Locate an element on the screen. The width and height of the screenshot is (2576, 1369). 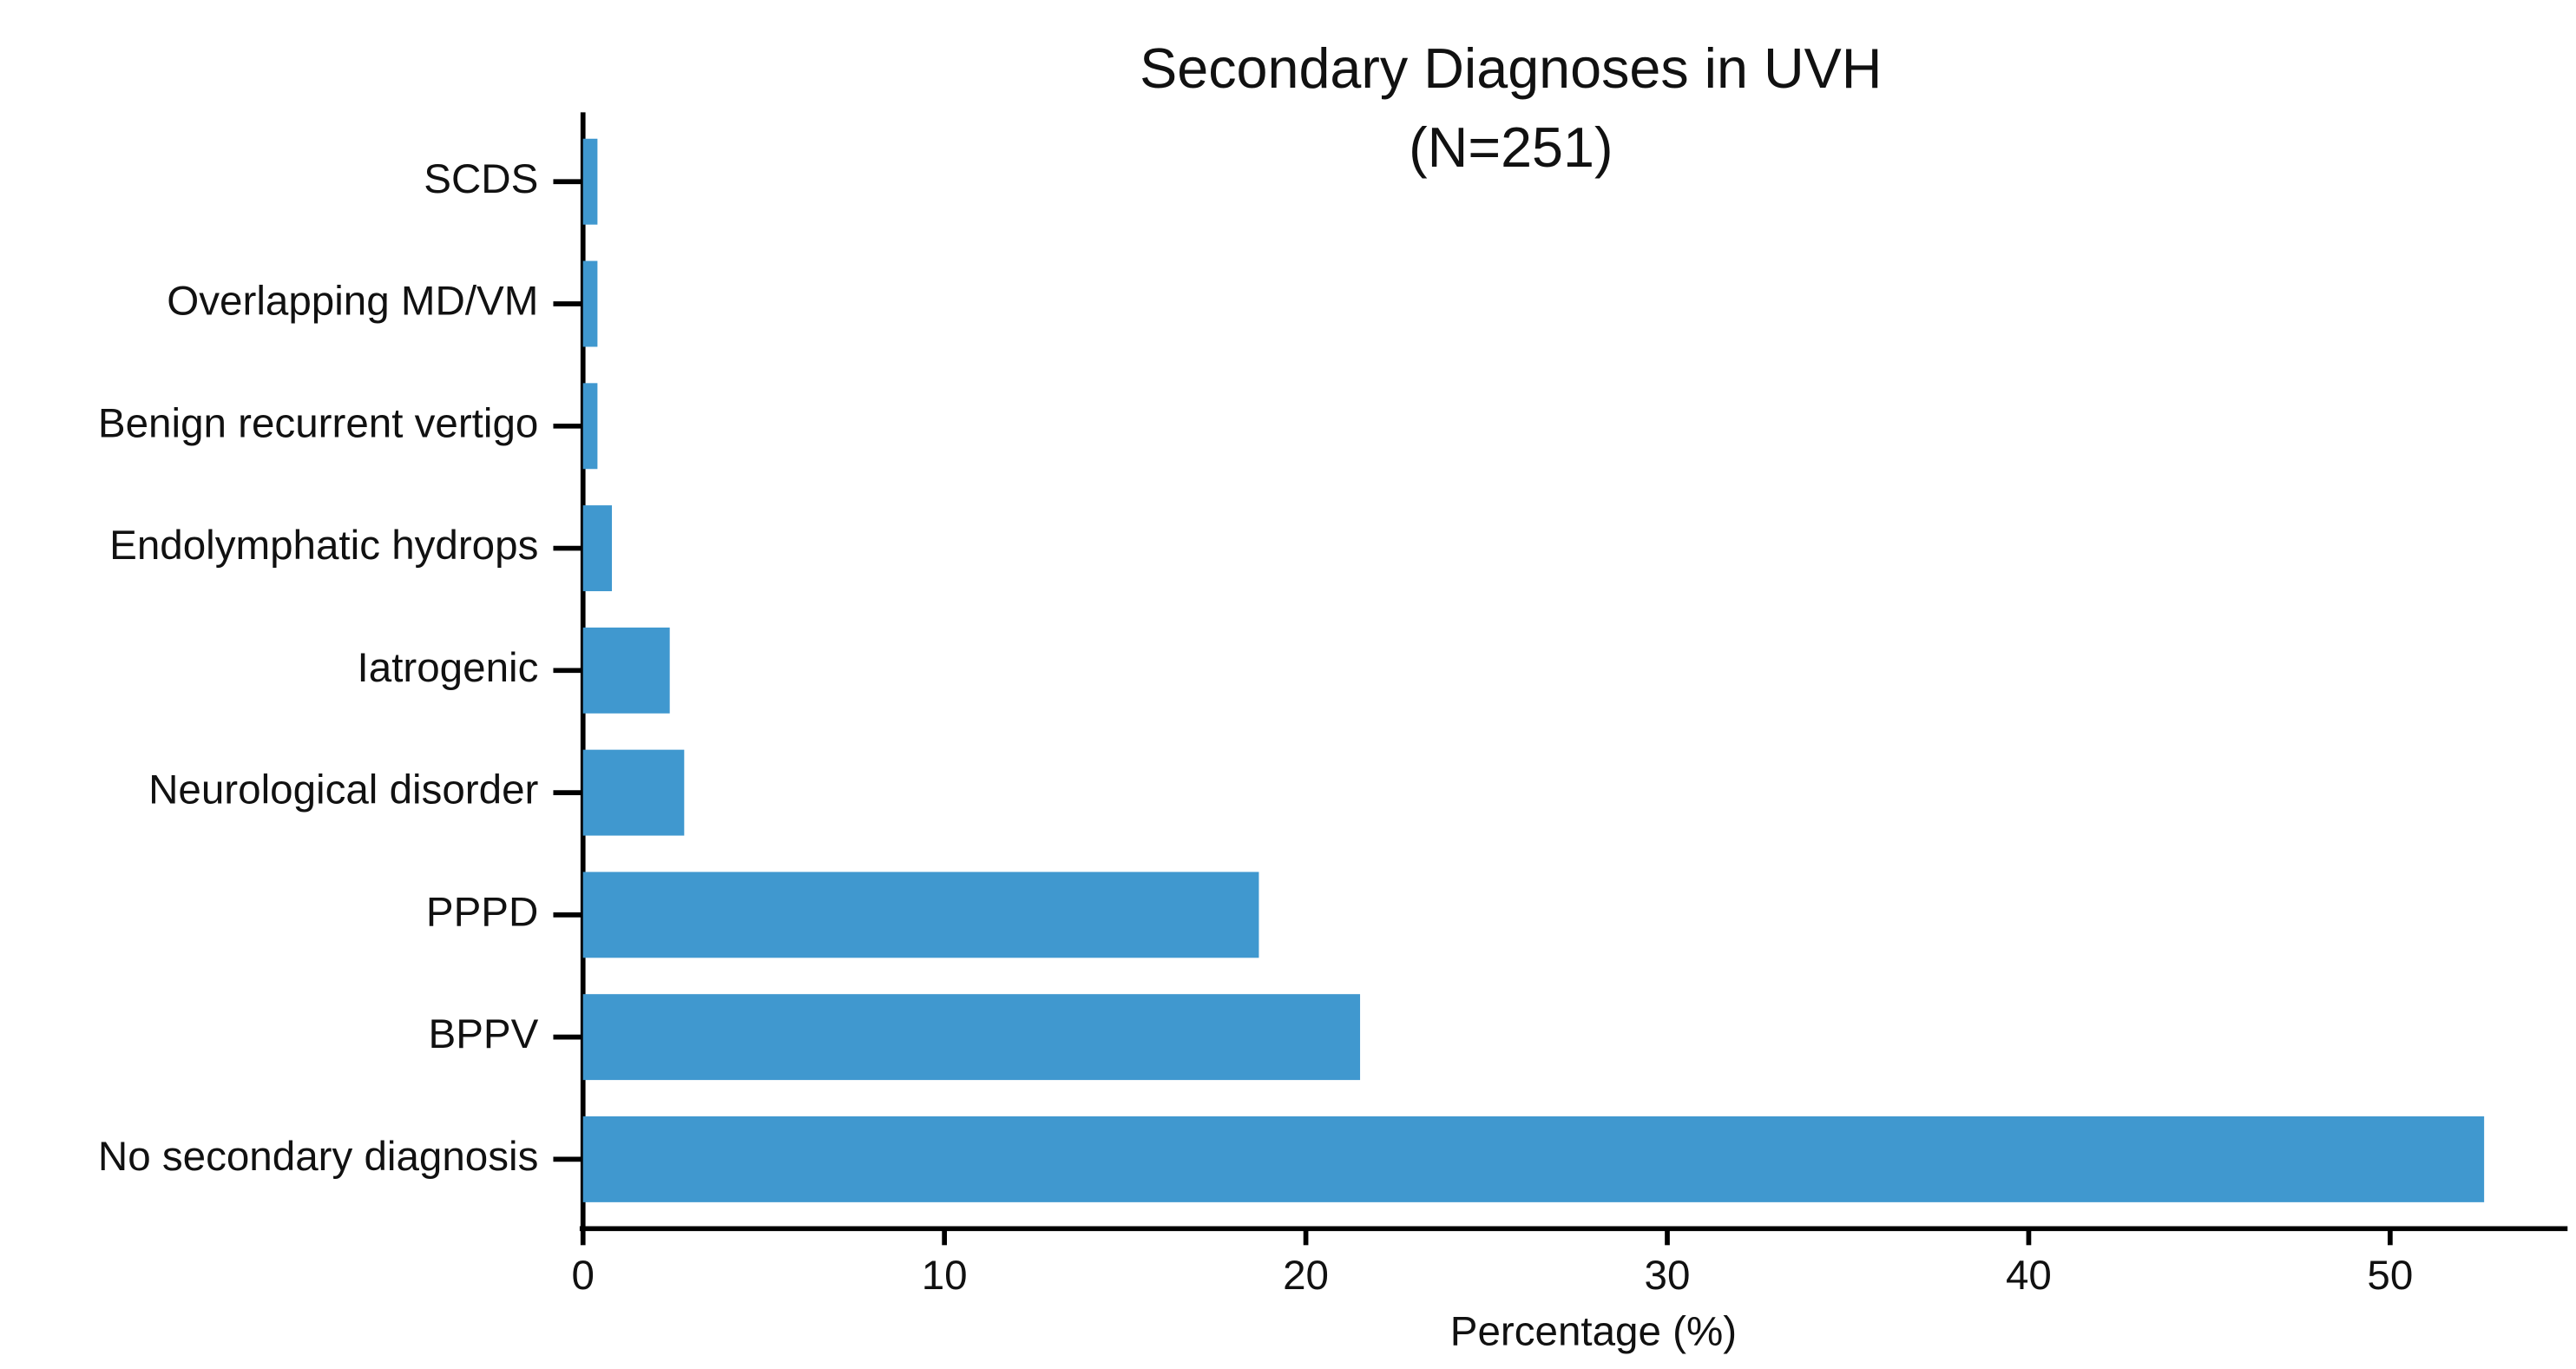
y-tick-label: SCDS is located at coordinates (481, 179).